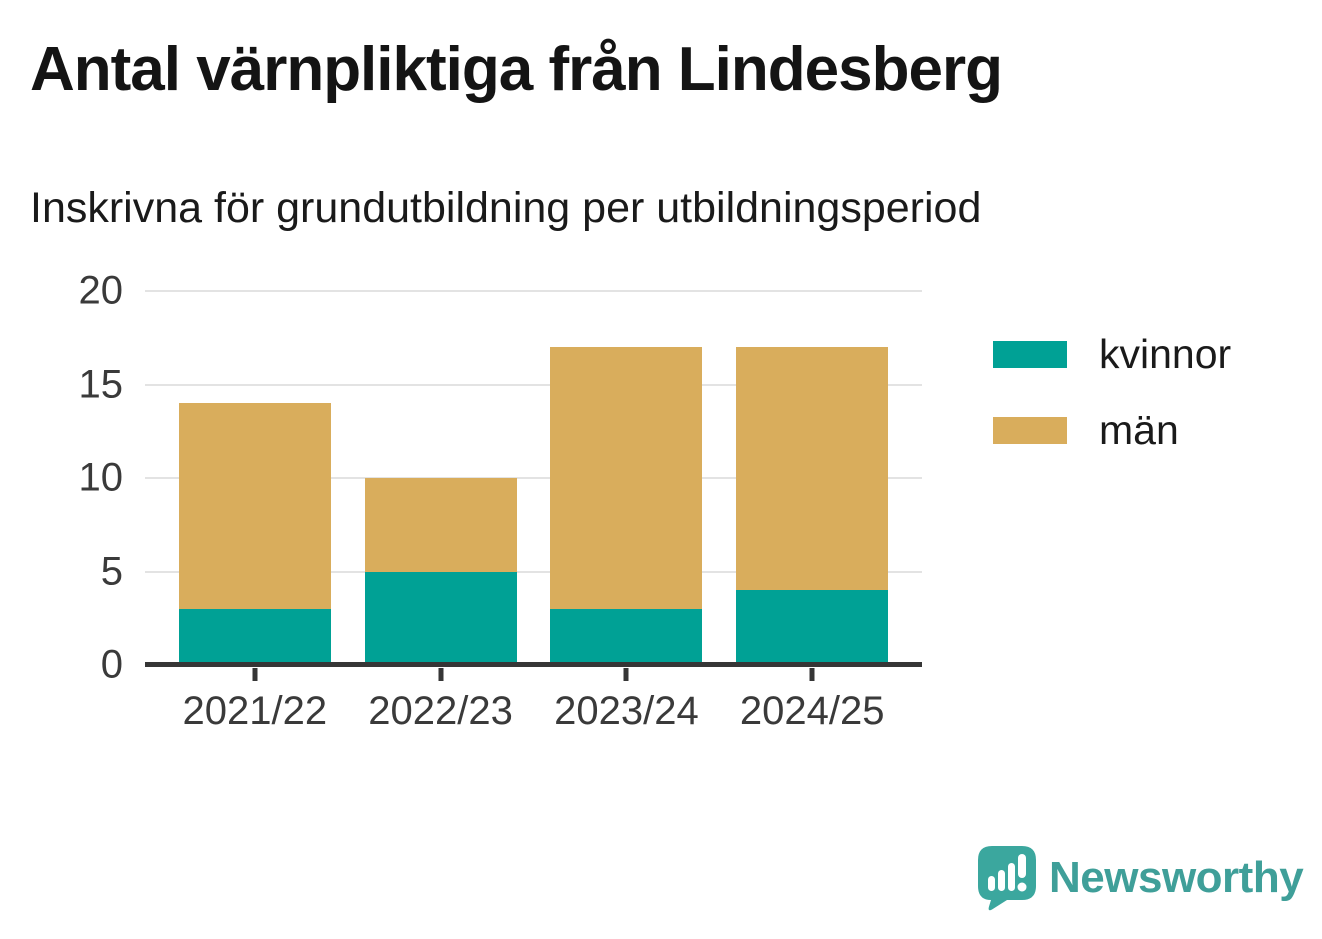  Describe the element at coordinates (62, 478) in the screenshot. I see `y-axis: 0 5 10 15 20` at that location.